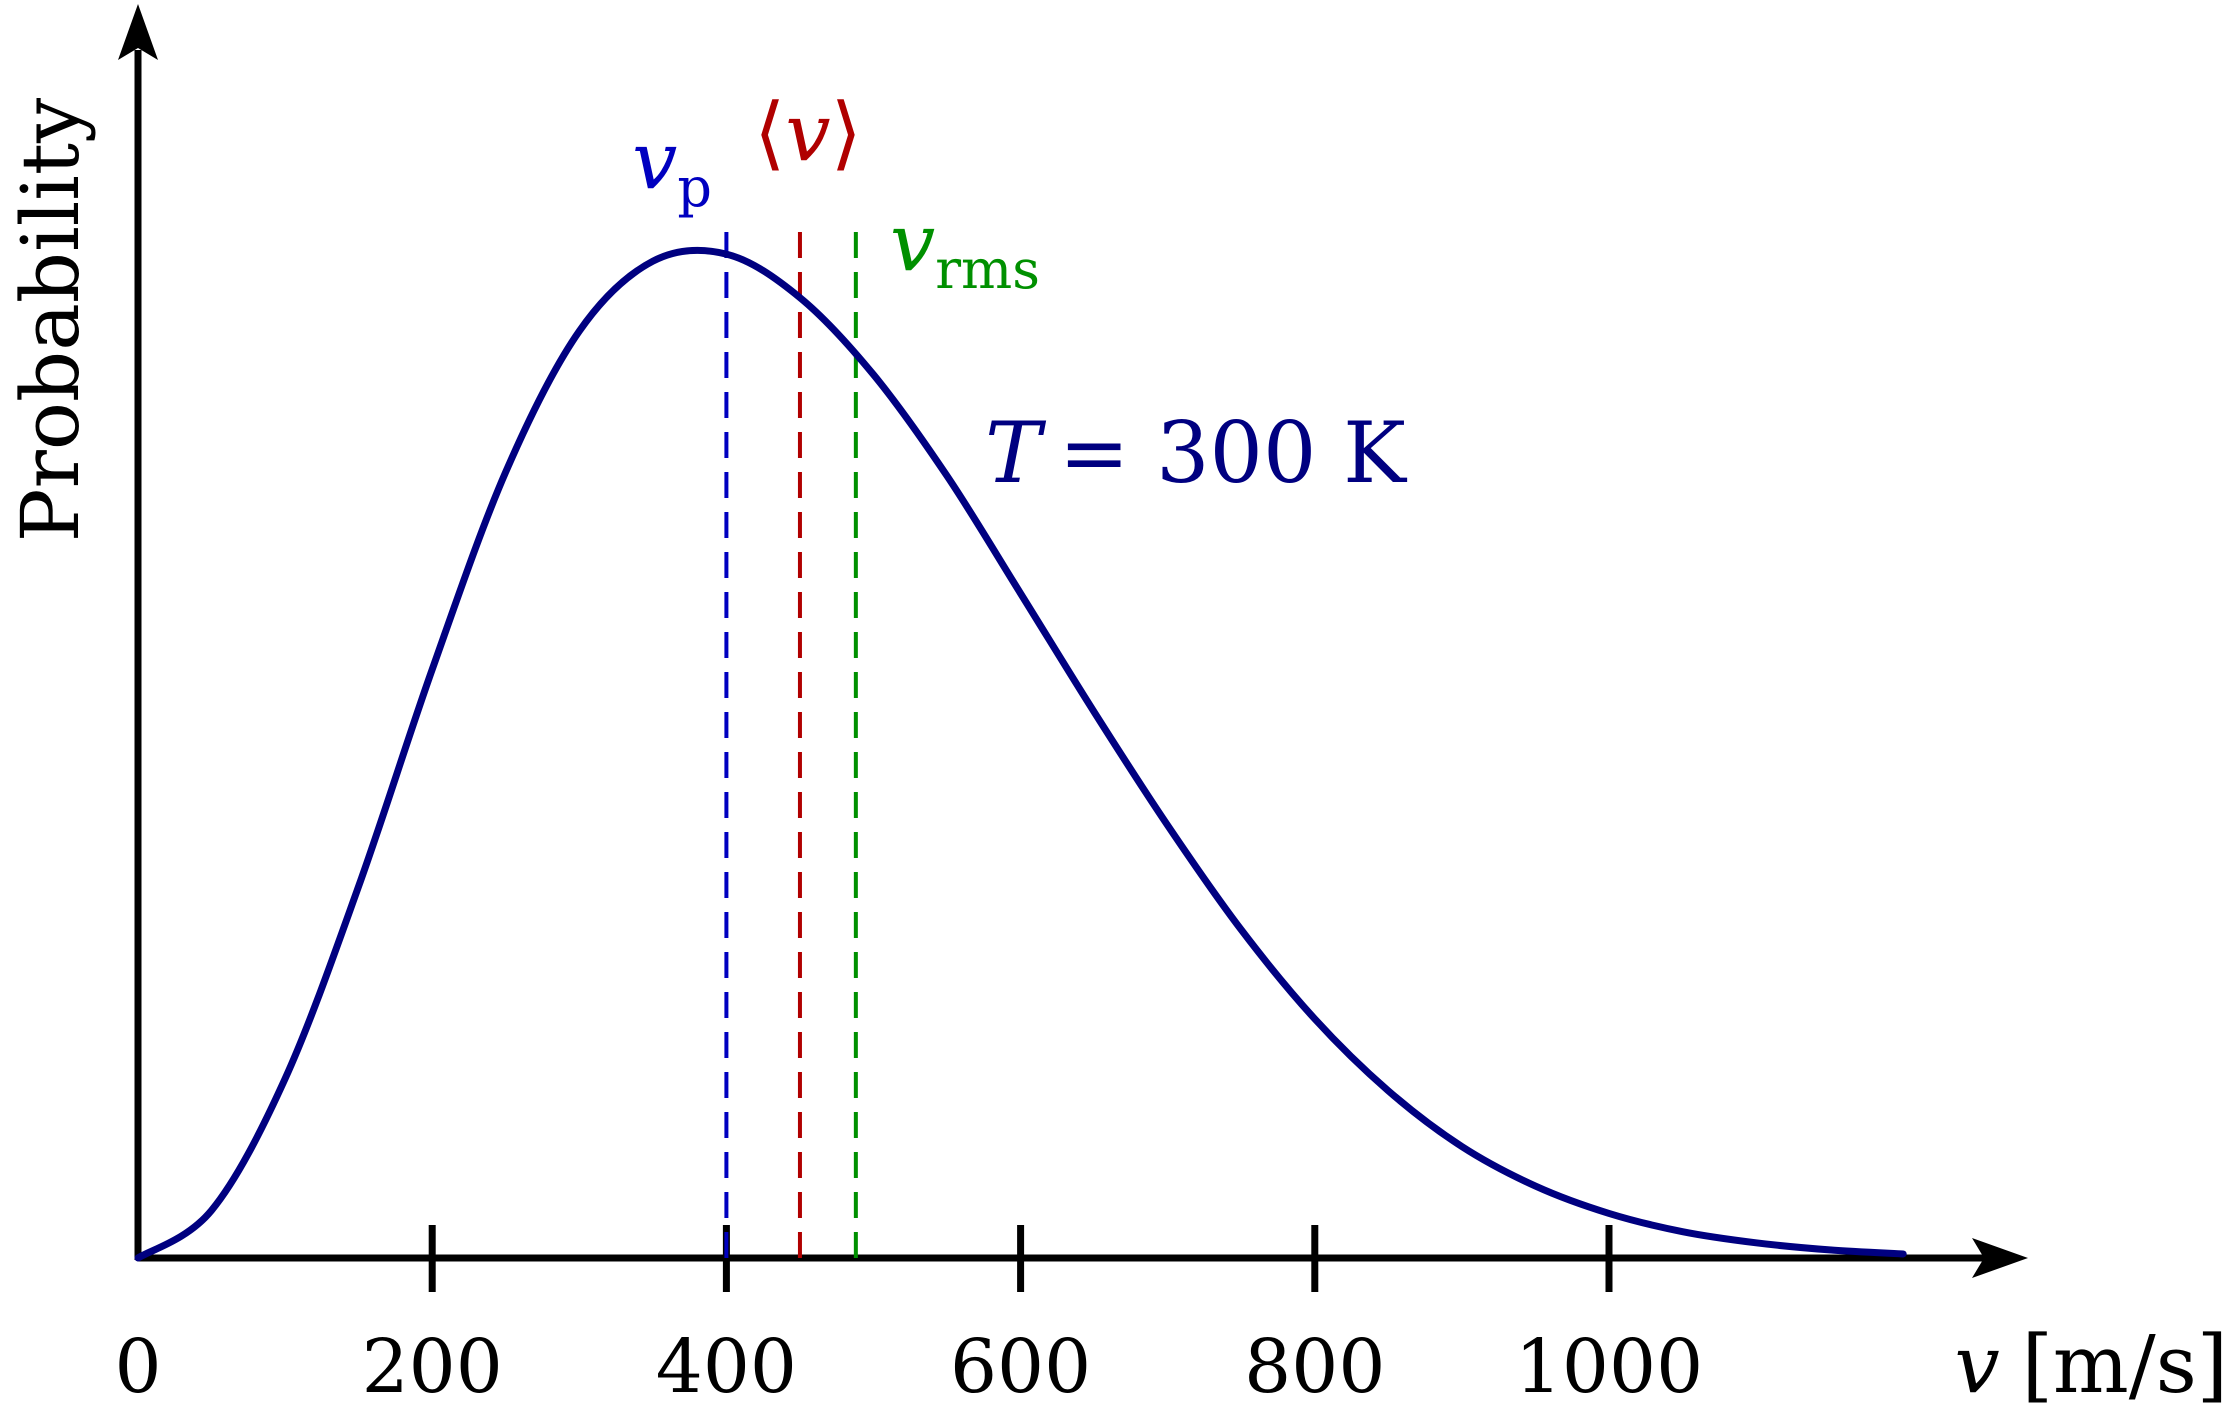  I want to click on x-axis-arrow, so click(2000, 1258).